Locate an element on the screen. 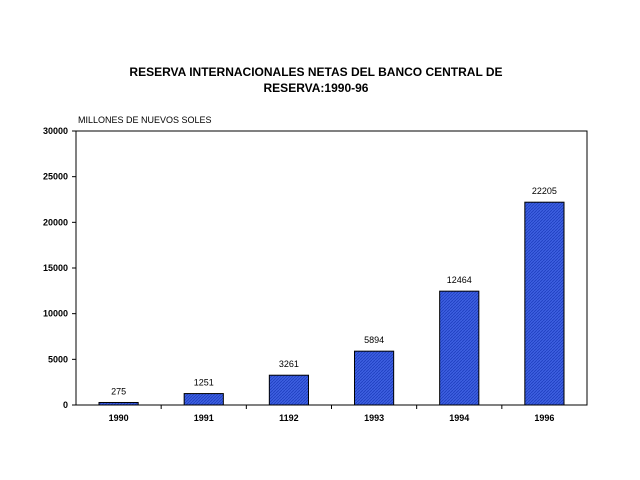 The width and height of the screenshot is (640, 480). x-tick-label: 1993 is located at coordinates (374, 418).